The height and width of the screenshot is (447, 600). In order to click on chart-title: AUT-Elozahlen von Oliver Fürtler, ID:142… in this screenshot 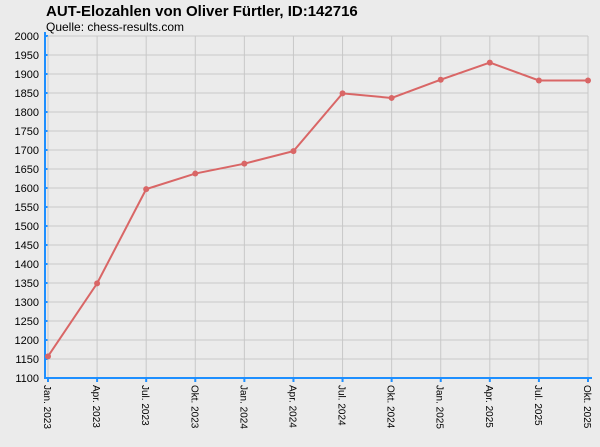, I will do `click(202, 11)`.